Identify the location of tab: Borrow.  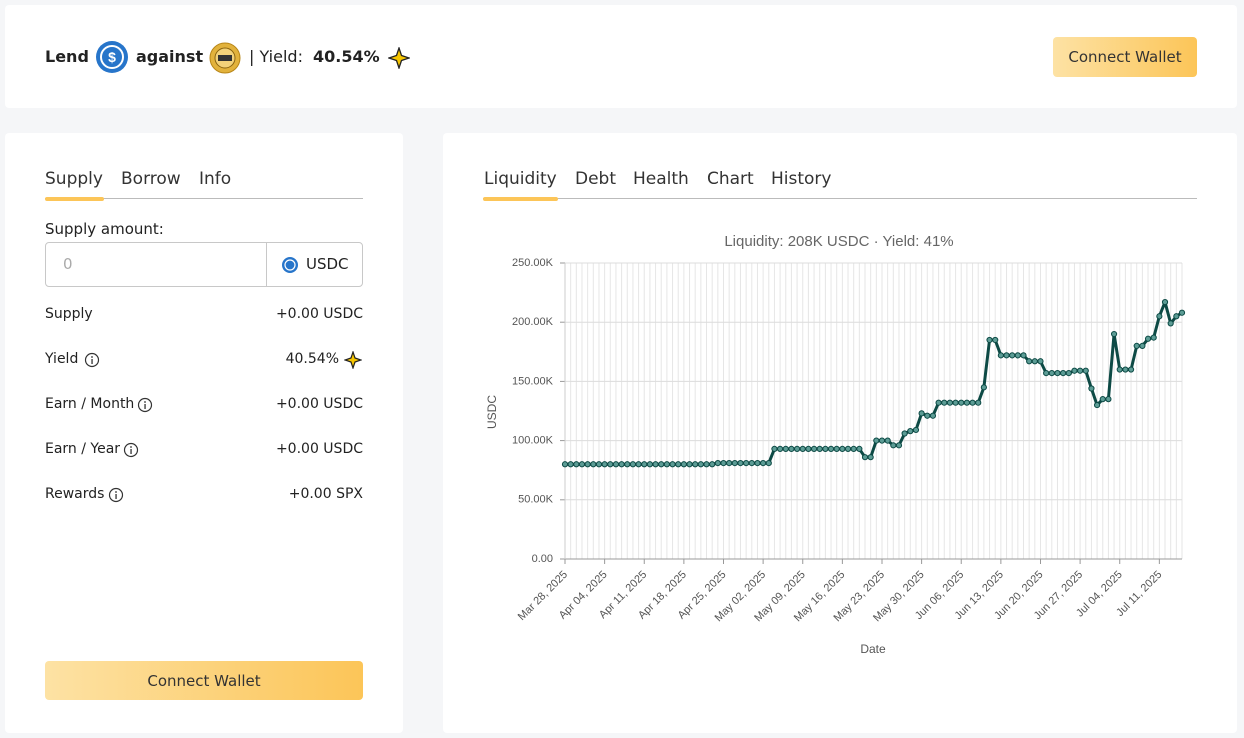
(151, 179).